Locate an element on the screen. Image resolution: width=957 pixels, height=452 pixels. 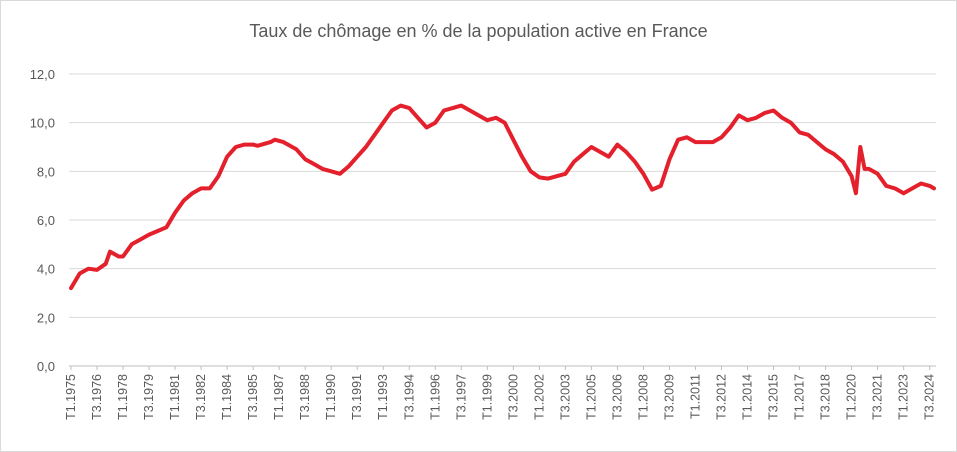
x-tick-label: T1.2011 is located at coordinates (695, 396).